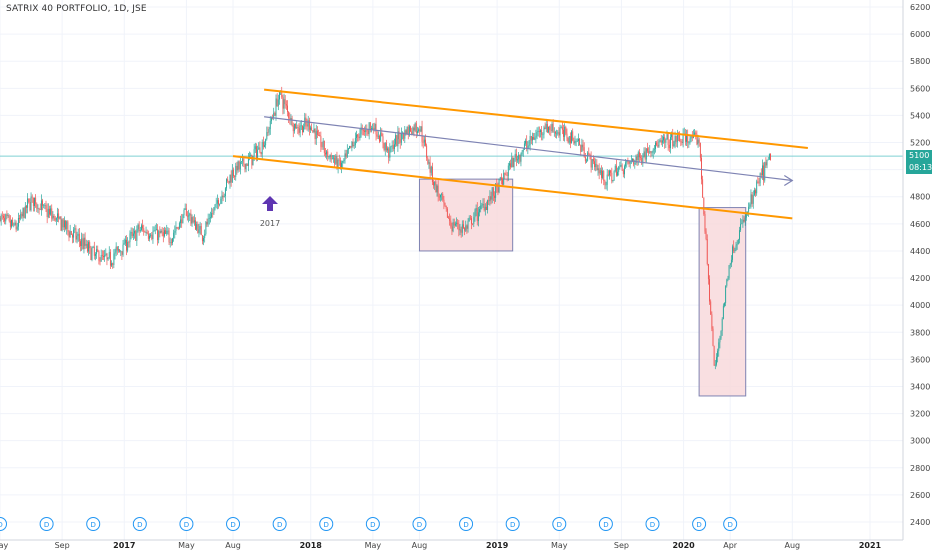 This screenshot has width=932, height=550. I want to click on rectangle-drawing-2020, so click(722, 302).